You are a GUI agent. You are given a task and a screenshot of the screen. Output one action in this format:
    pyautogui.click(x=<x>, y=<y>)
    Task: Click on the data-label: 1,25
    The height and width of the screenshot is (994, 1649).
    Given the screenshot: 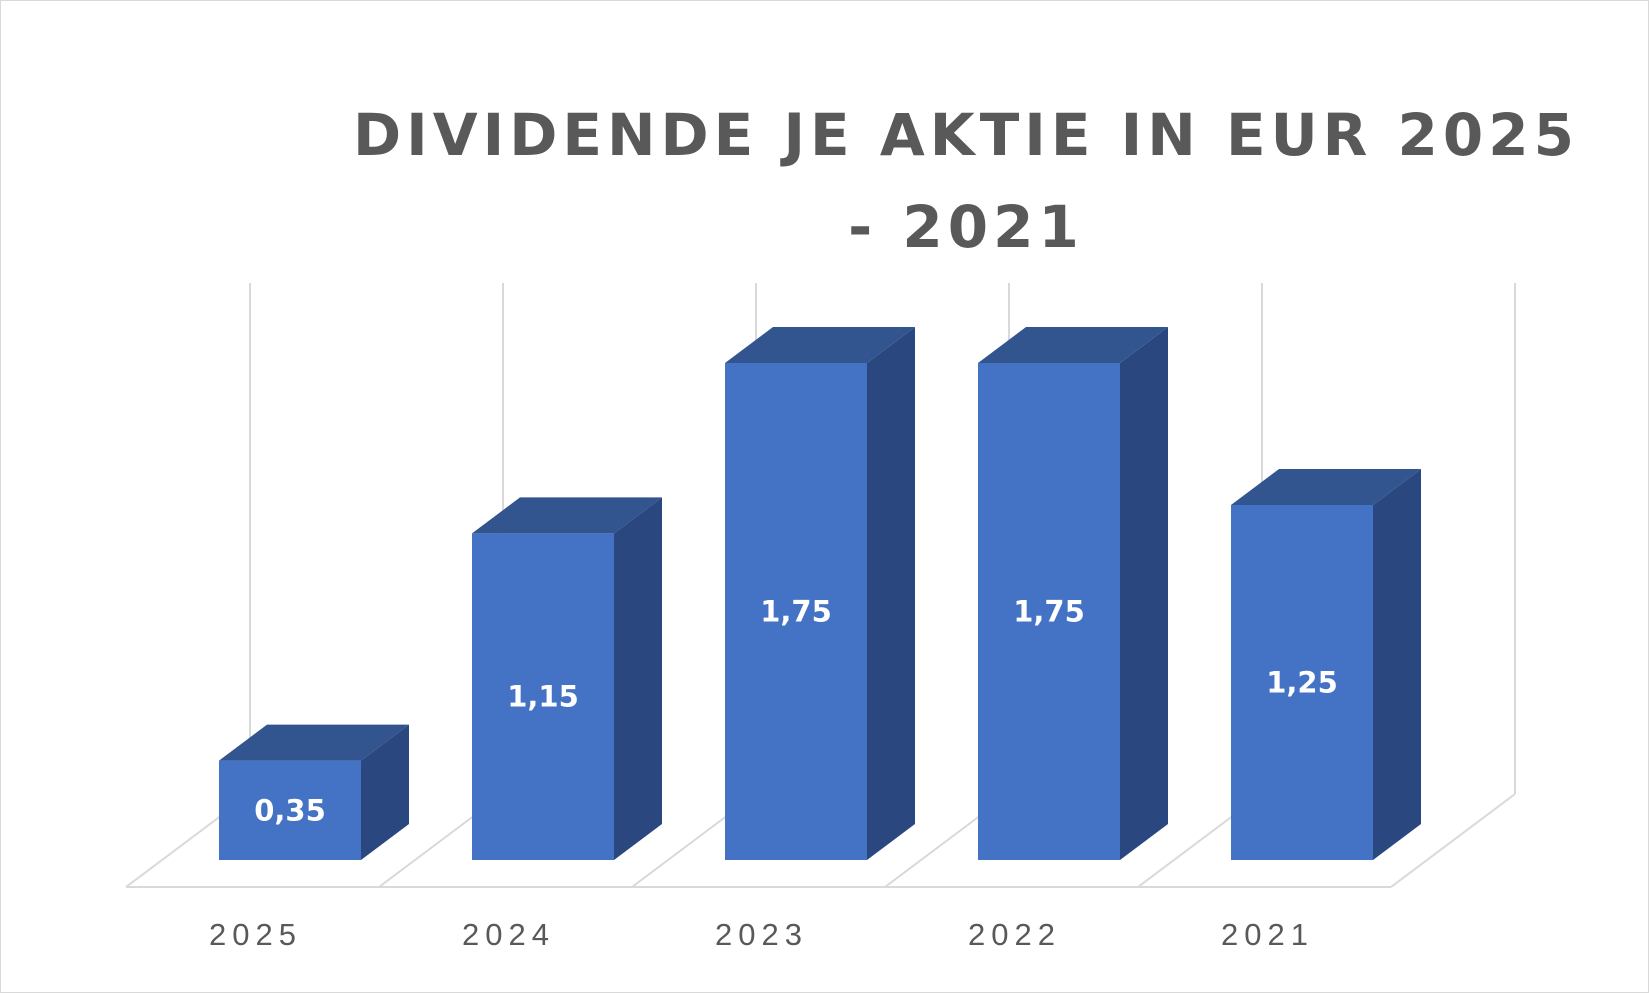 What is the action you would take?
    pyautogui.click(x=1302, y=683)
    